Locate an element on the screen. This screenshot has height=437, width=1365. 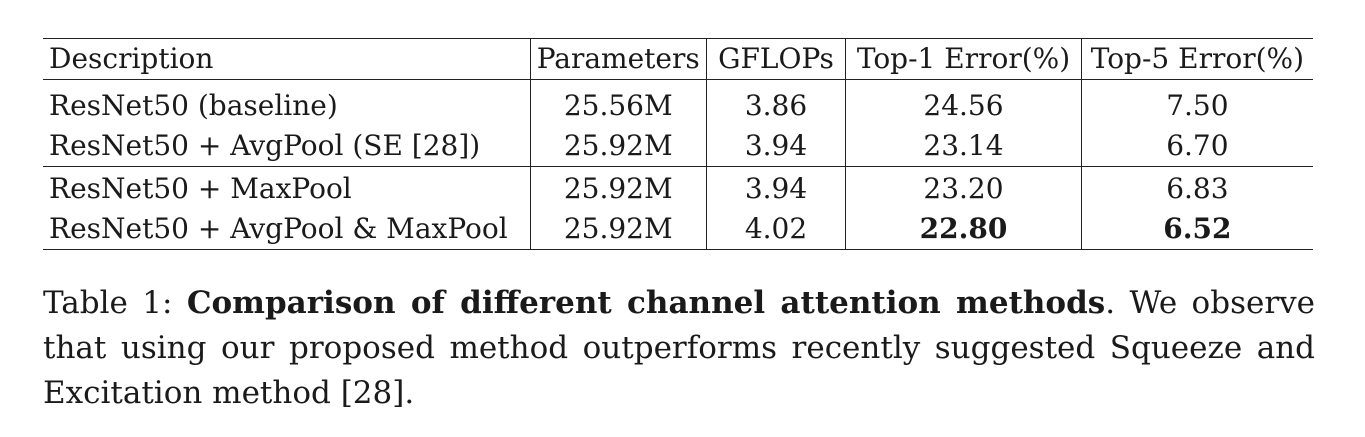
cell-top1-best: 22.80 is located at coordinates (963, 229).